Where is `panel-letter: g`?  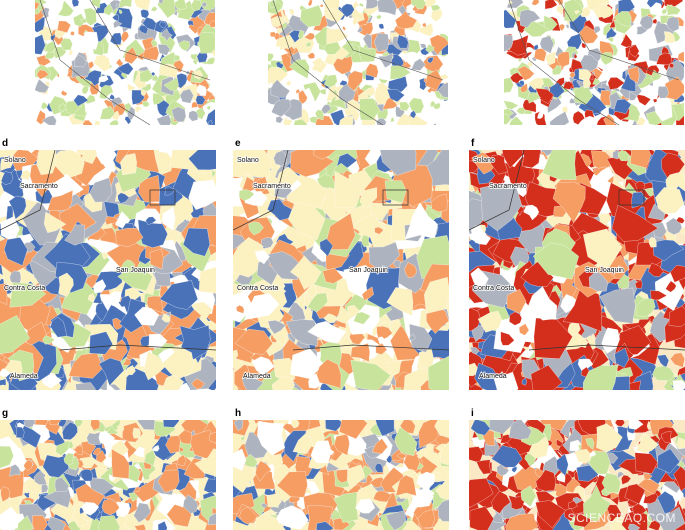
panel-letter: g is located at coordinates (5, 413).